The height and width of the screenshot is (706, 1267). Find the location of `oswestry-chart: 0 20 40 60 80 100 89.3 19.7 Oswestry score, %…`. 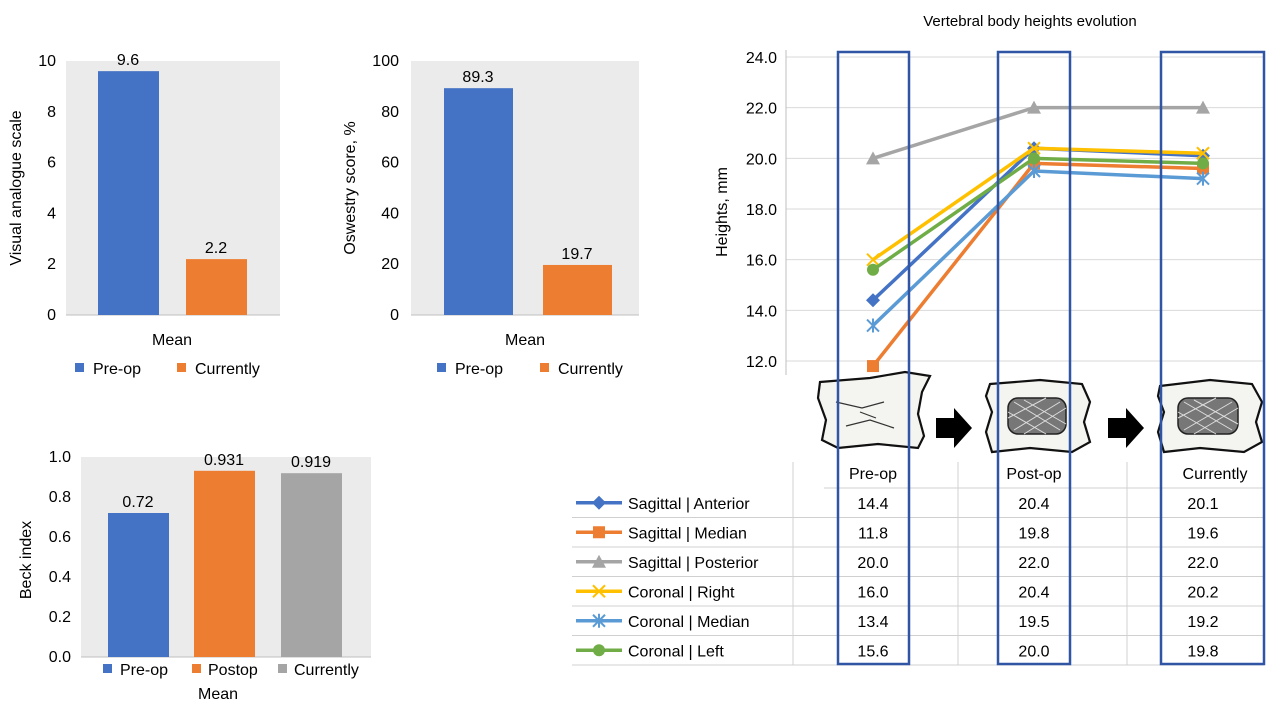

oswestry-chart: 0 20 40 60 80 100 89.3 19.7 Oswestry score, %… is located at coordinates (490, 215).